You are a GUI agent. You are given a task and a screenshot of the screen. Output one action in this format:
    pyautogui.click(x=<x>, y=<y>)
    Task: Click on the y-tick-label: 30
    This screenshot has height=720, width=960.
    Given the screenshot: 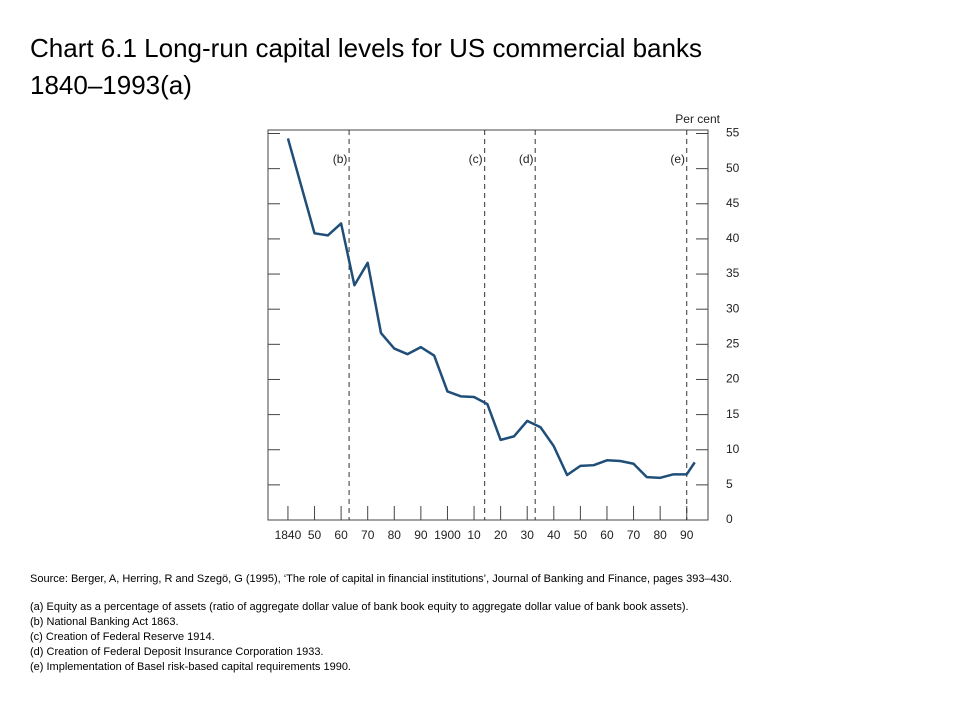 What is the action you would take?
    pyautogui.click(x=733, y=308)
    